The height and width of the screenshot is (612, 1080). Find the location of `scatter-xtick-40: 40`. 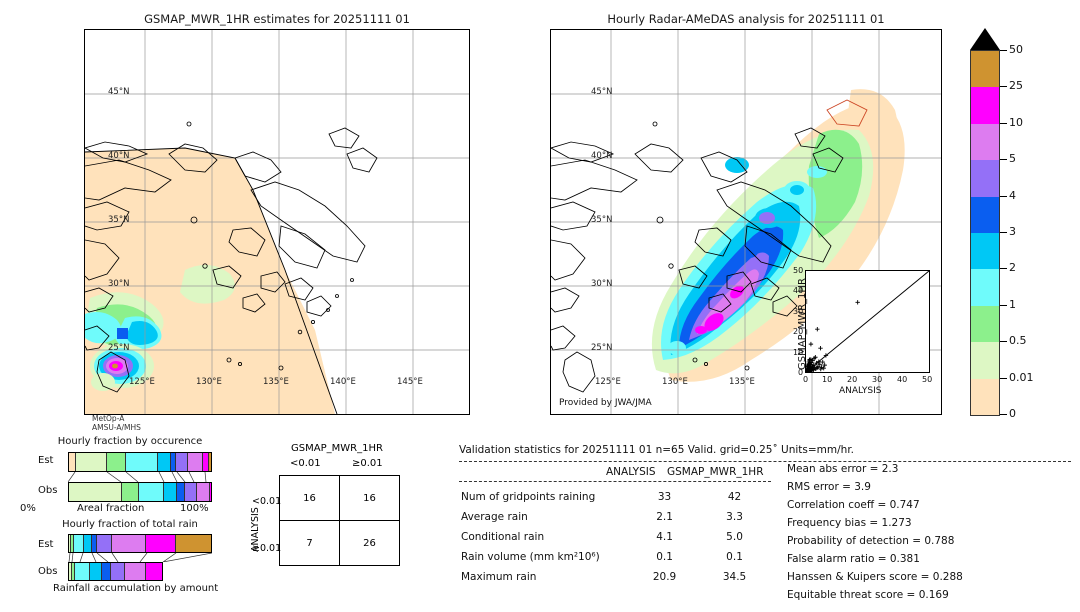

scatter-xtick-40: 40 is located at coordinates (902, 379).